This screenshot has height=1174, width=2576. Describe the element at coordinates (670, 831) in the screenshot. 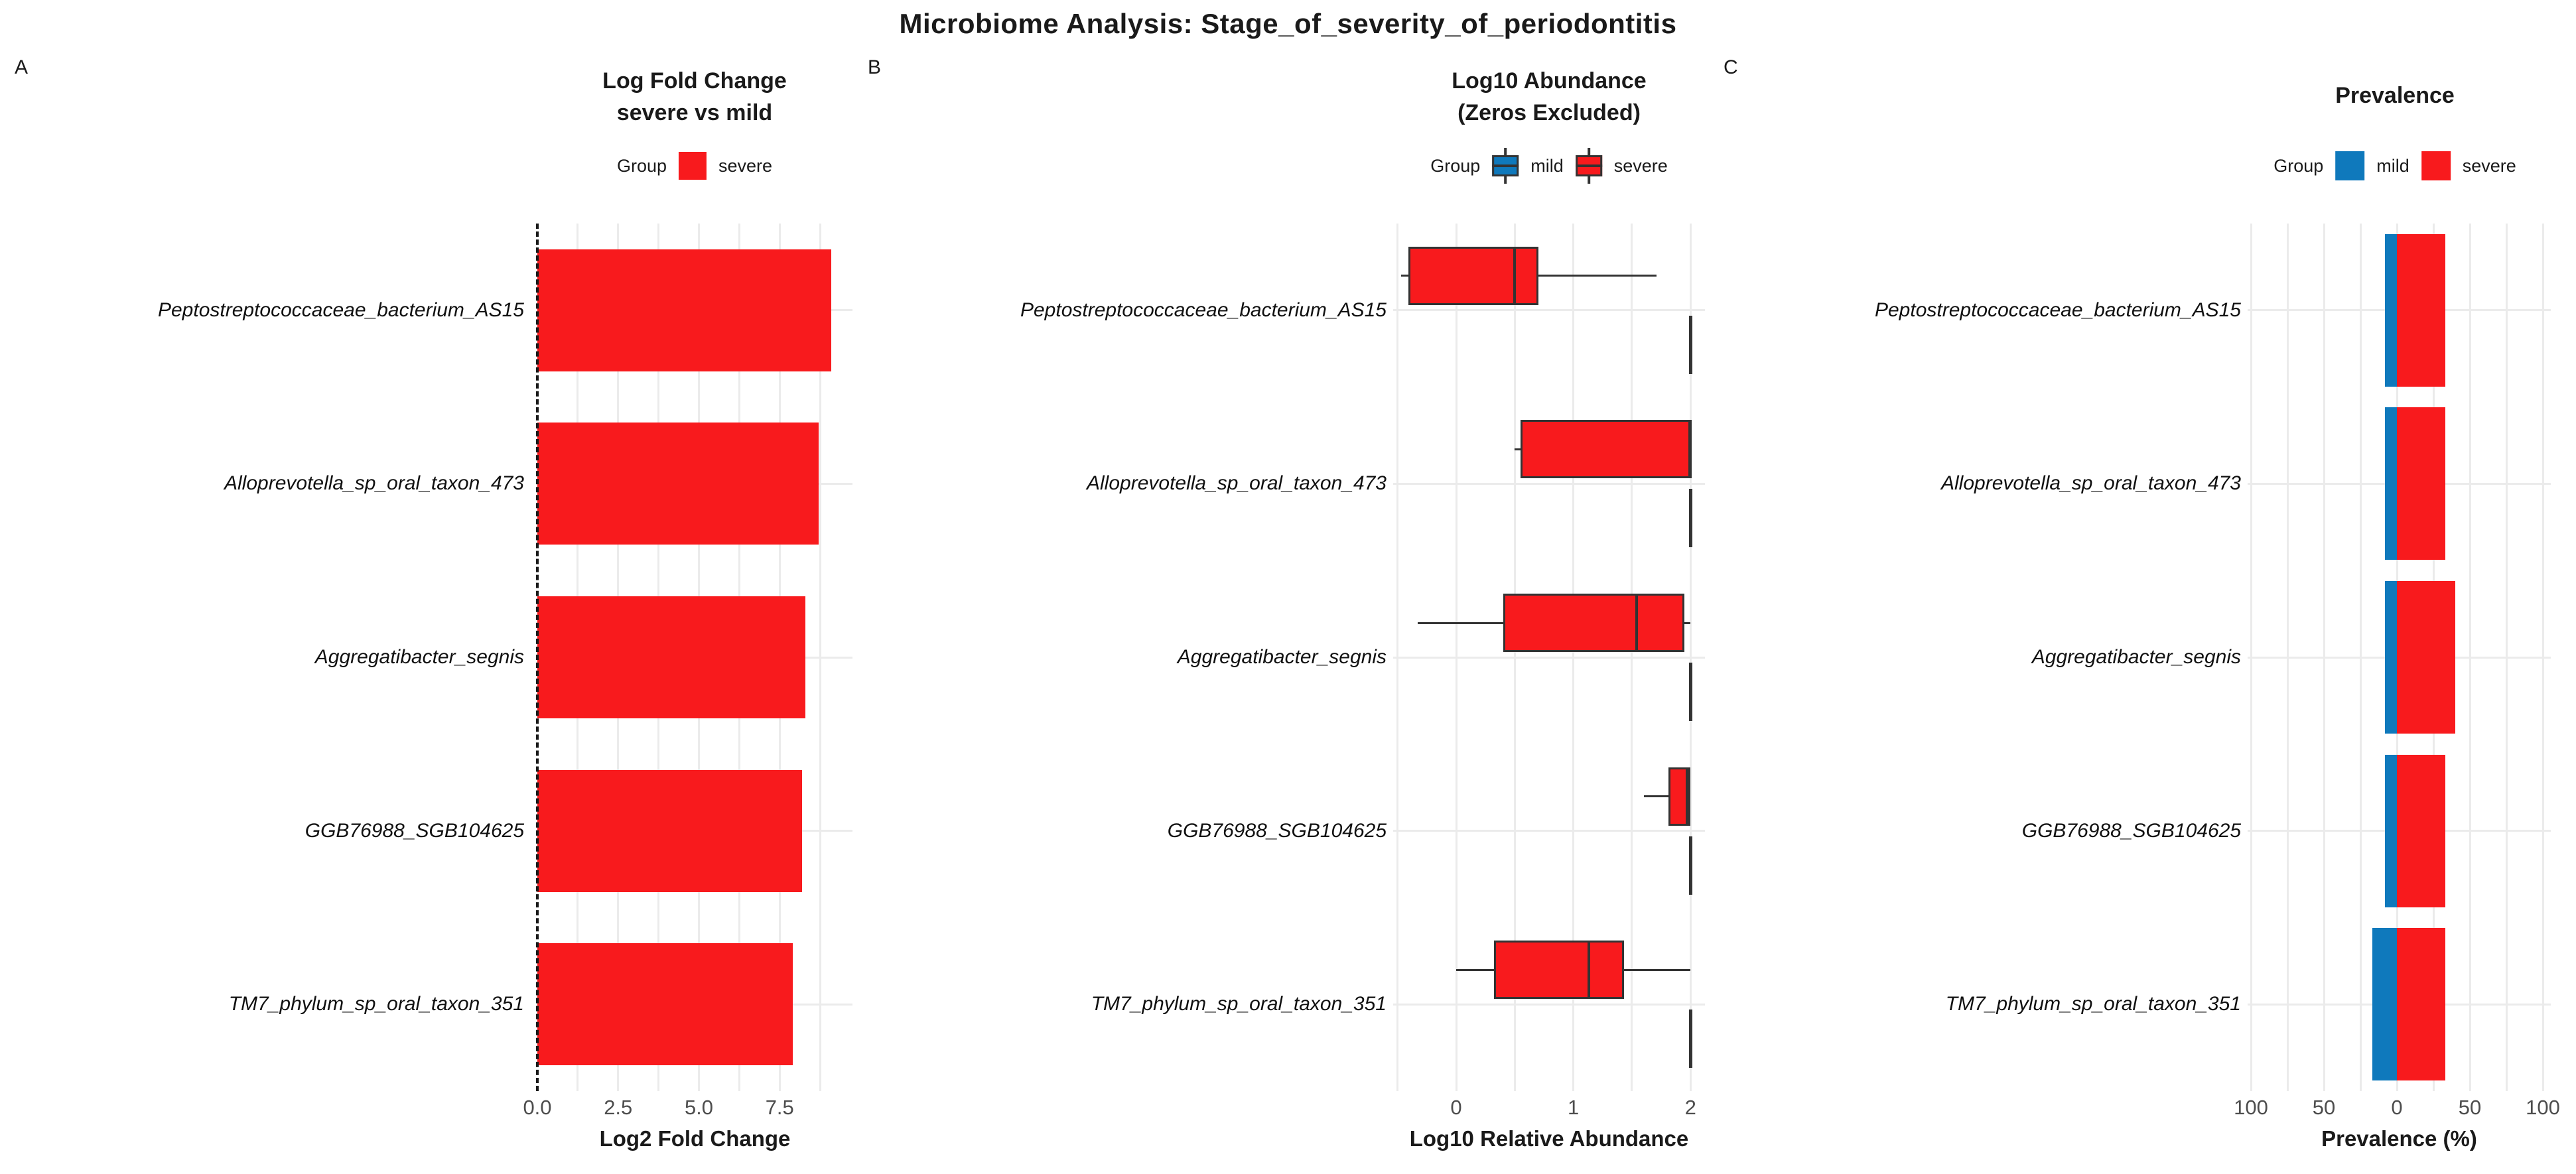

I see `bar-GGB76988_SGB104625` at that location.